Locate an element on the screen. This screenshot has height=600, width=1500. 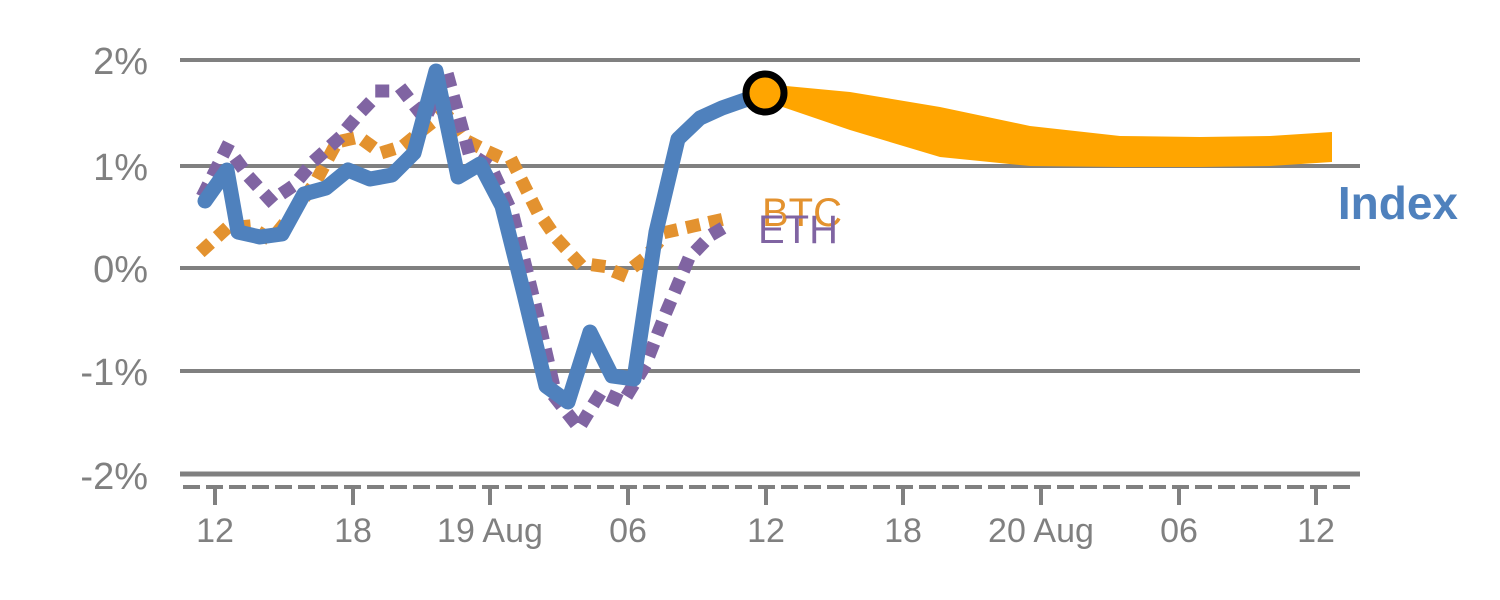
y-tick-label-0: 2% is located at coordinates (120, 62).